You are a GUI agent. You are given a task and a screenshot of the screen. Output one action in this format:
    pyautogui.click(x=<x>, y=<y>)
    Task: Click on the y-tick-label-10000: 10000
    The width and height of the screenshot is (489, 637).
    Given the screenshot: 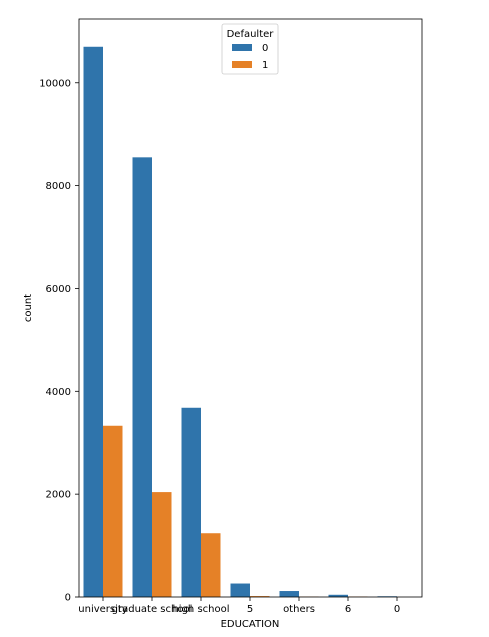 What is the action you would take?
    pyautogui.click(x=55, y=83)
    